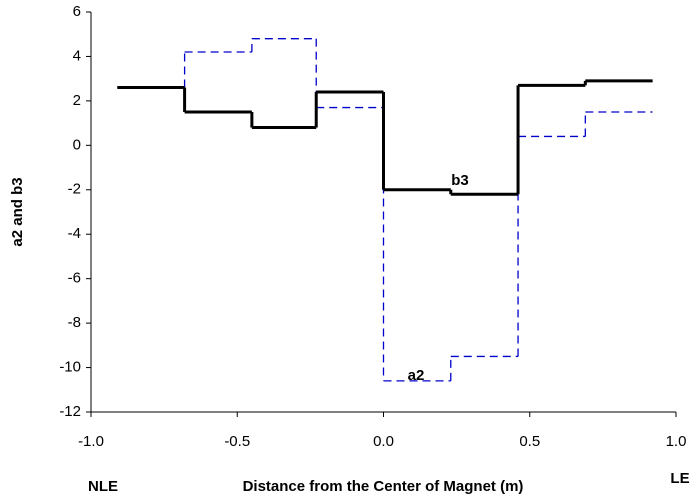 This screenshot has height=498, width=699. What do you see at coordinates (17, 211) in the screenshot?
I see `y-axis-title: a2 and b3` at bounding box center [17, 211].